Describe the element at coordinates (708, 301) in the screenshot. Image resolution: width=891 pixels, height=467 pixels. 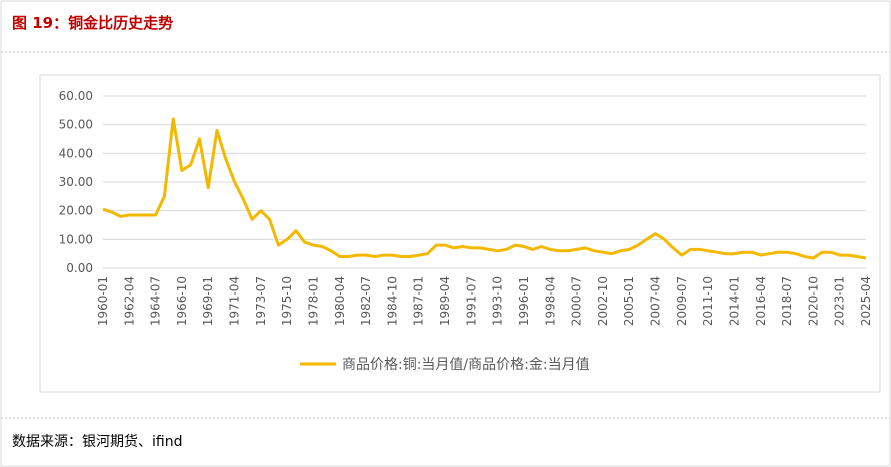
I see `x-tick-label: 2011-10` at that location.